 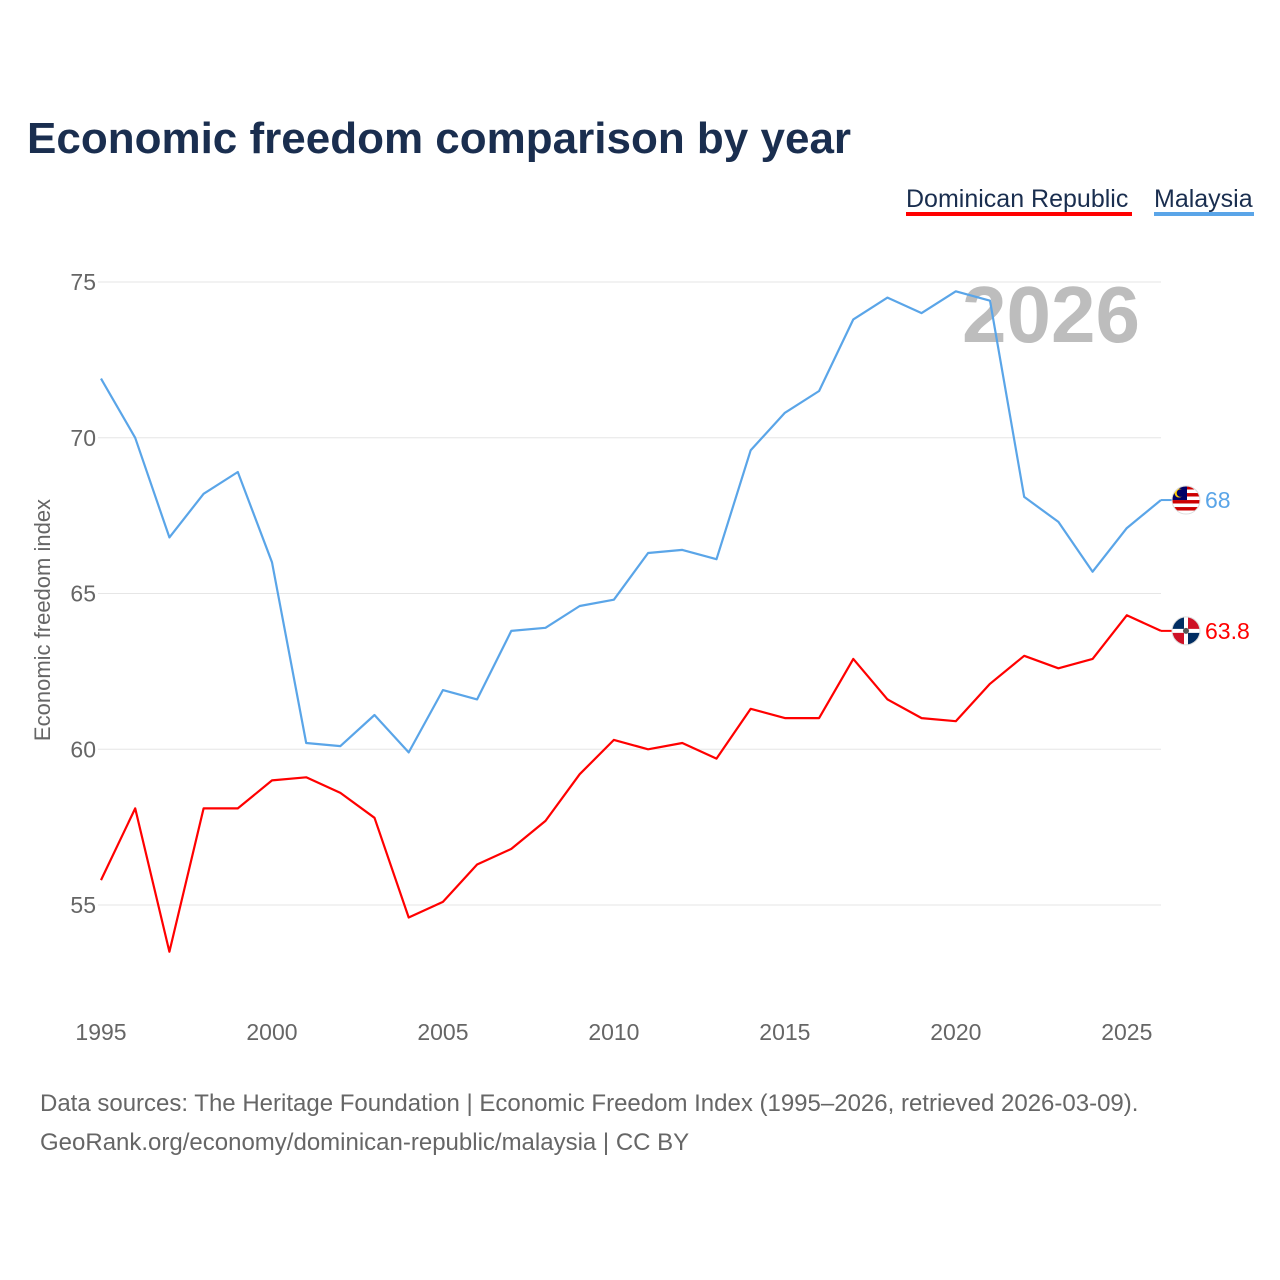 What do you see at coordinates (1017, 199) in the screenshot?
I see `legend-label: Dominican Republic` at bounding box center [1017, 199].